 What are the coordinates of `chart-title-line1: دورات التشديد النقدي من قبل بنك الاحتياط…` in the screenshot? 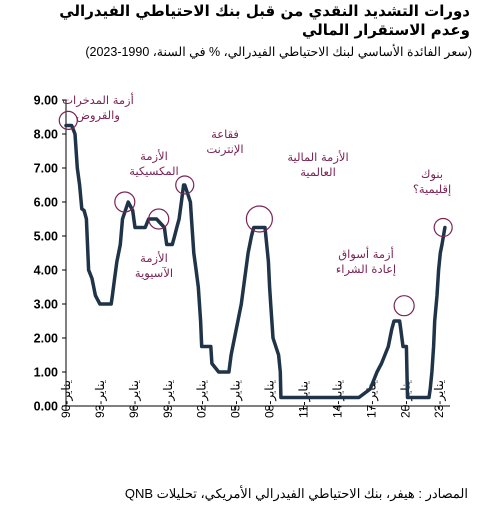 It's located at (264, 11).